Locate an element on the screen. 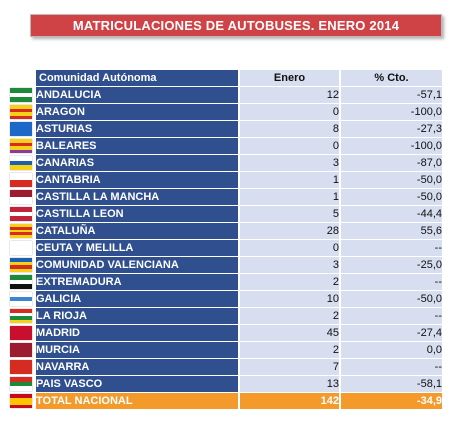 Image resolution: width=450 pixels, height=425 pixels. region-change: -44,4 is located at coordinates (391, 214).